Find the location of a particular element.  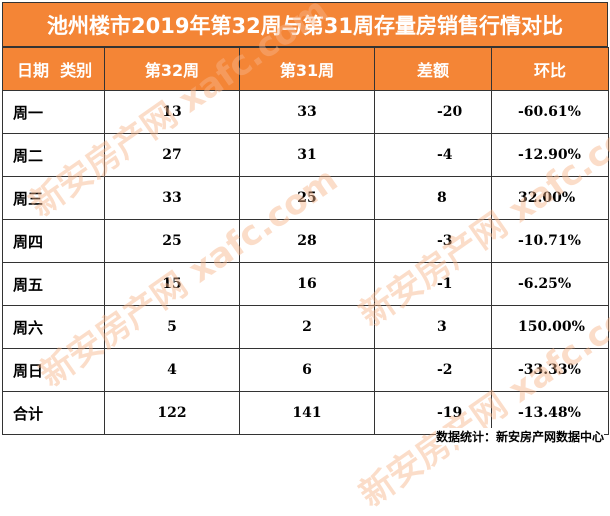

cell-week31: 6 is located at coordinates (307, 370).